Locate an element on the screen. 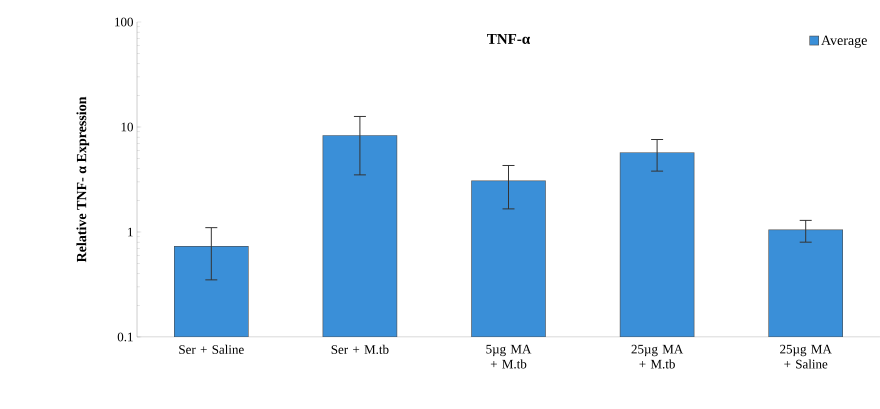 This screenshot has height=409, width=880. y-tick-label: 100 is located at coordinates (124, 22).